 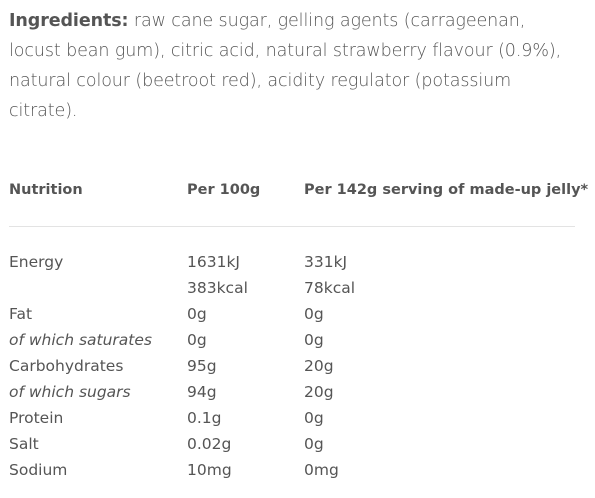 I want to click on nutrient-name: of which saturates, so click(x=80, y=340).